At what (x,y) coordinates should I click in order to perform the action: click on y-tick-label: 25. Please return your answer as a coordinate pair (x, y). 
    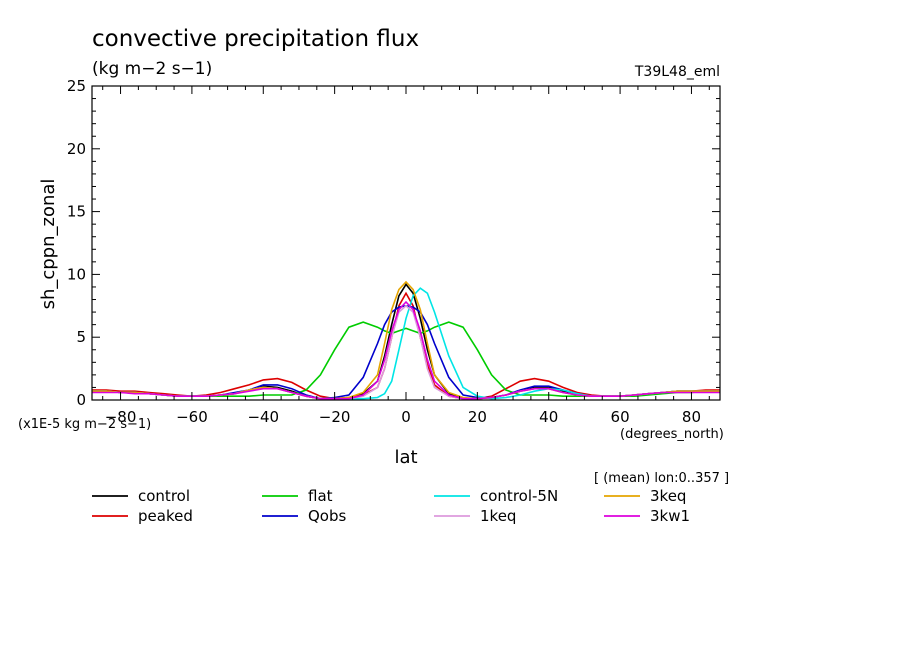
    Looking at the image, I should click on (76, 86).